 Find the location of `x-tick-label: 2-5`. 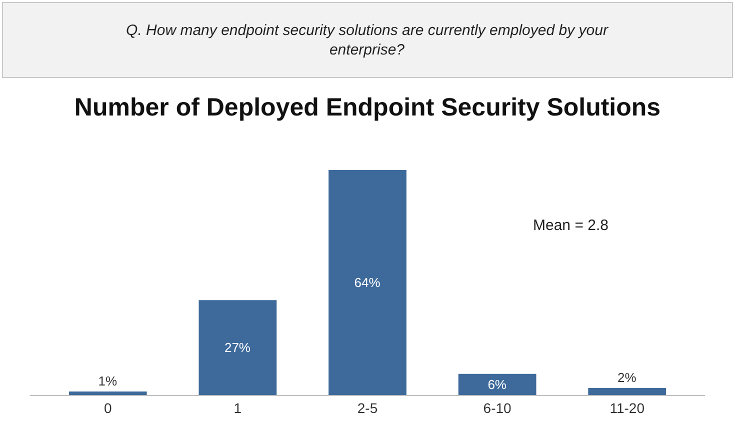

x-tick-label: 2-5 is located at coordinates (367, 408).